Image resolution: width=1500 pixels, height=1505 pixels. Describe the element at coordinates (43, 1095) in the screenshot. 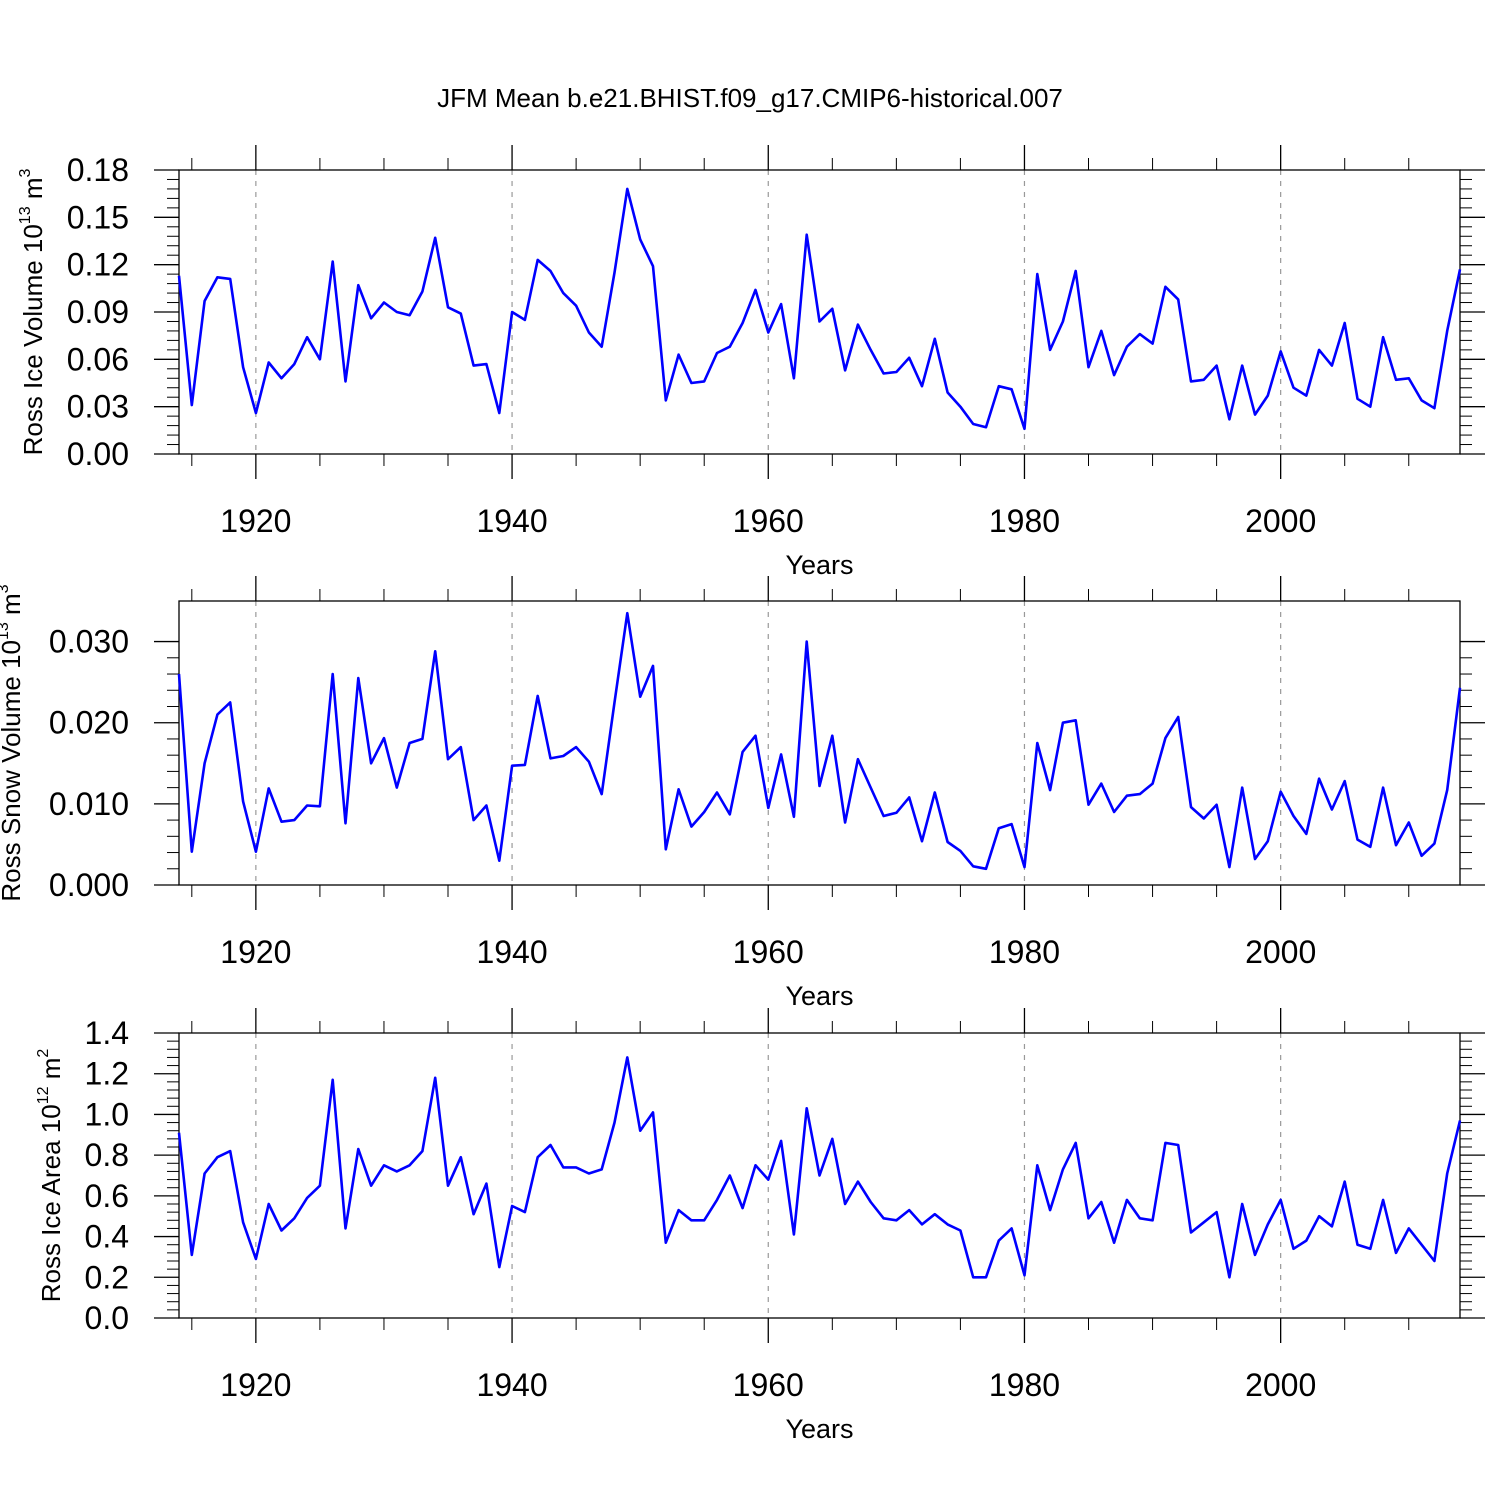

I see `y-axis-label-superscript: 12` at that location.